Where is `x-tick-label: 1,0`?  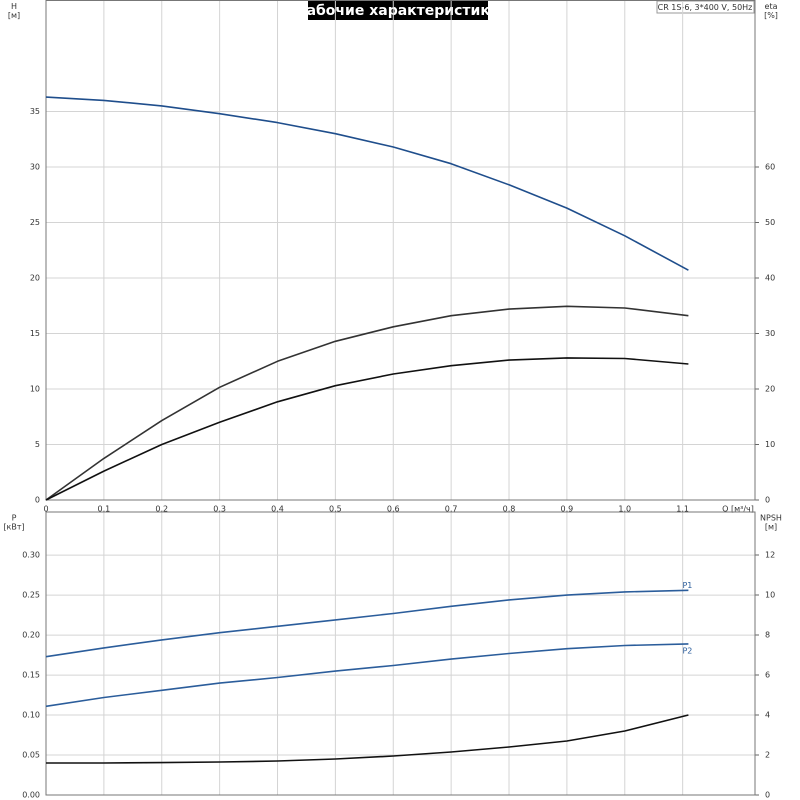
x-tick-label: 1,0 is located at coordinates (624, 509).